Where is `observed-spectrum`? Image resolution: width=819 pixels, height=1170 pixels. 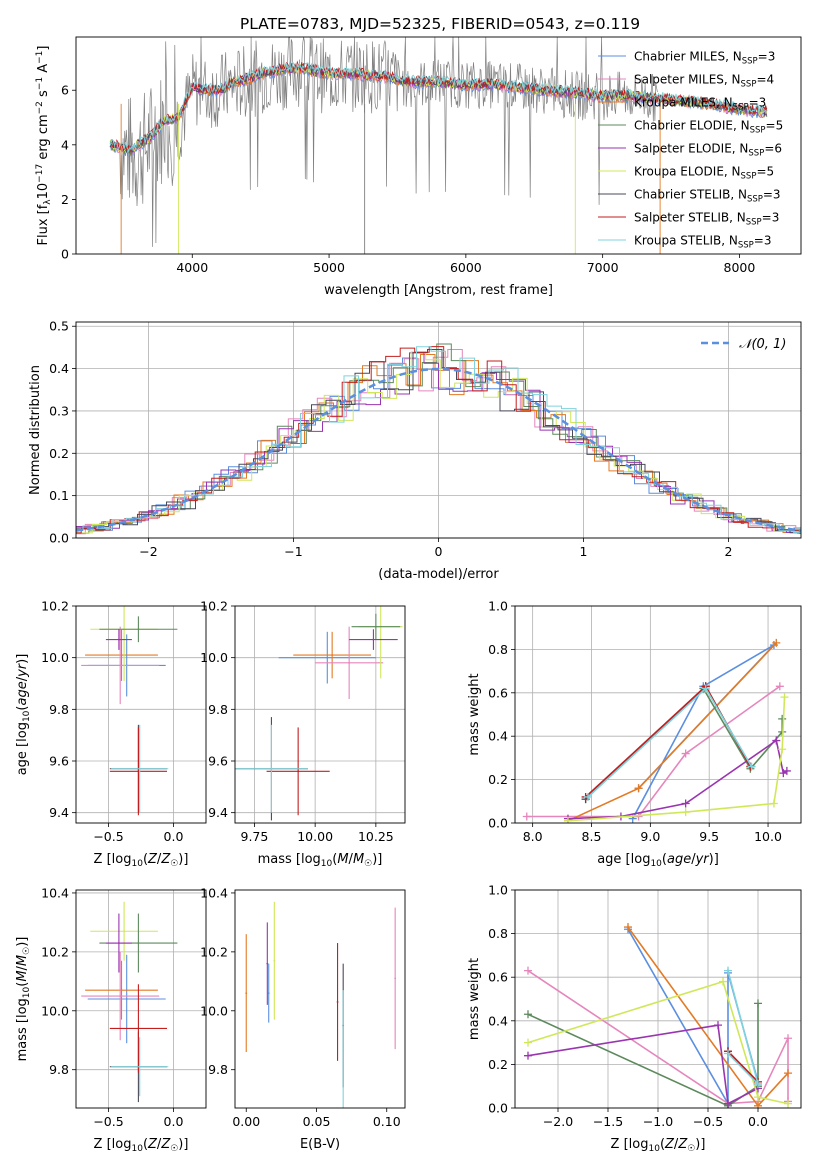 observed-spectrum is located at coordinates (388, 142).